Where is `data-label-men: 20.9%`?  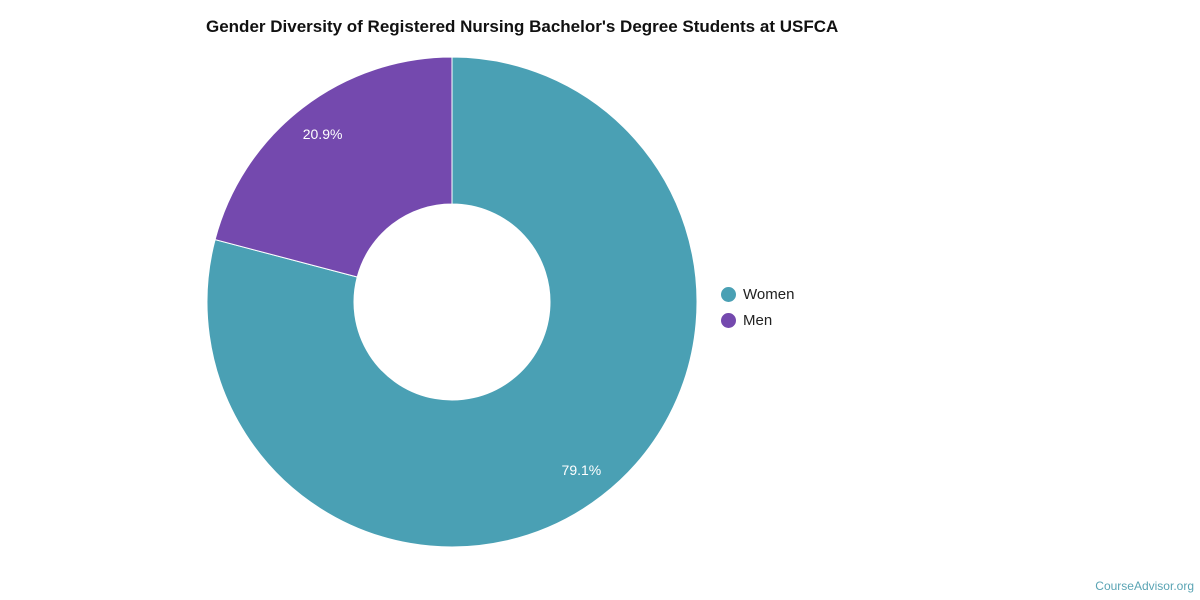 data-label-men: 20.9% is located at coordinates (323, 134).